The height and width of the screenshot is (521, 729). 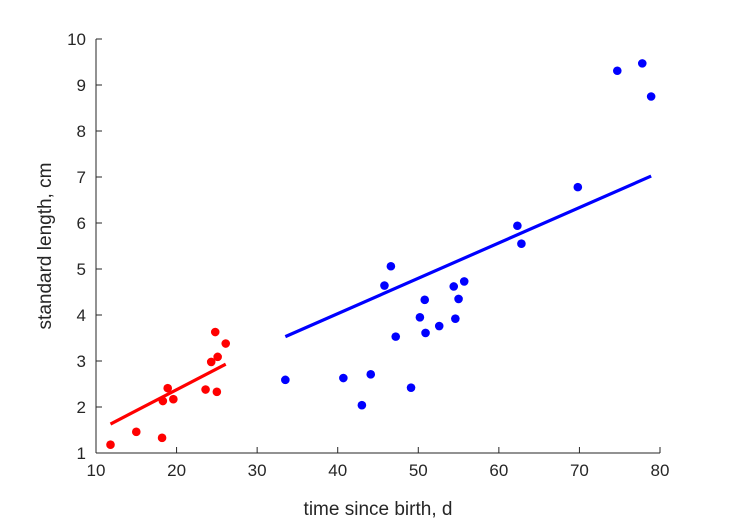 What do you see at coordinates (81, 223) in the screenshot?
I see `y-tick-label: 6` at bounding box center [81, 223].